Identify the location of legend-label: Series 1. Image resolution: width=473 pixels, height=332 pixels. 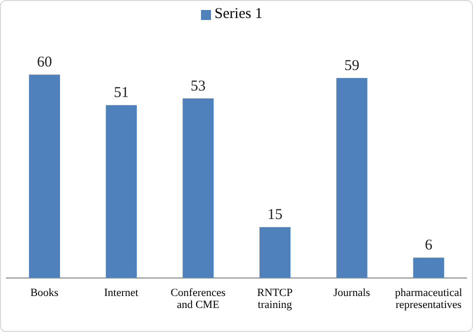
(238, 14).